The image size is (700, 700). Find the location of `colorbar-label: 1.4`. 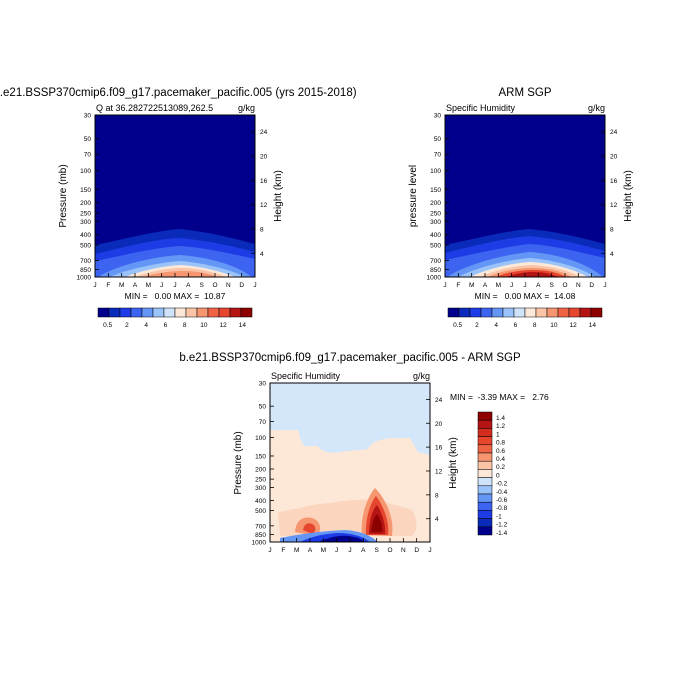

colorbar-label: 1.4 is located at coordinates (500, 418).